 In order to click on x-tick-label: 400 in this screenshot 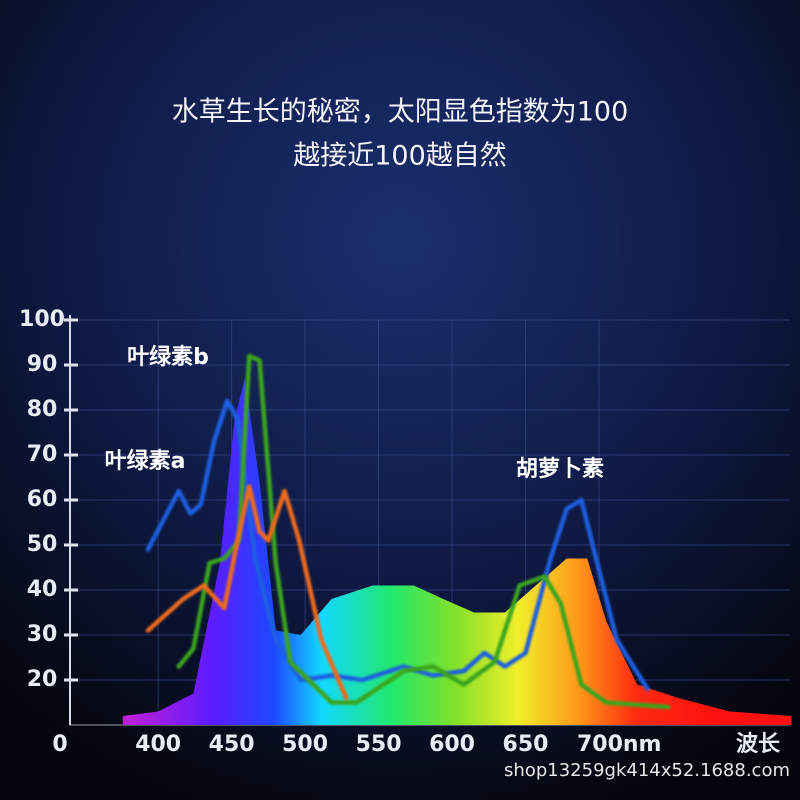, I will do `click(158, 744)`.